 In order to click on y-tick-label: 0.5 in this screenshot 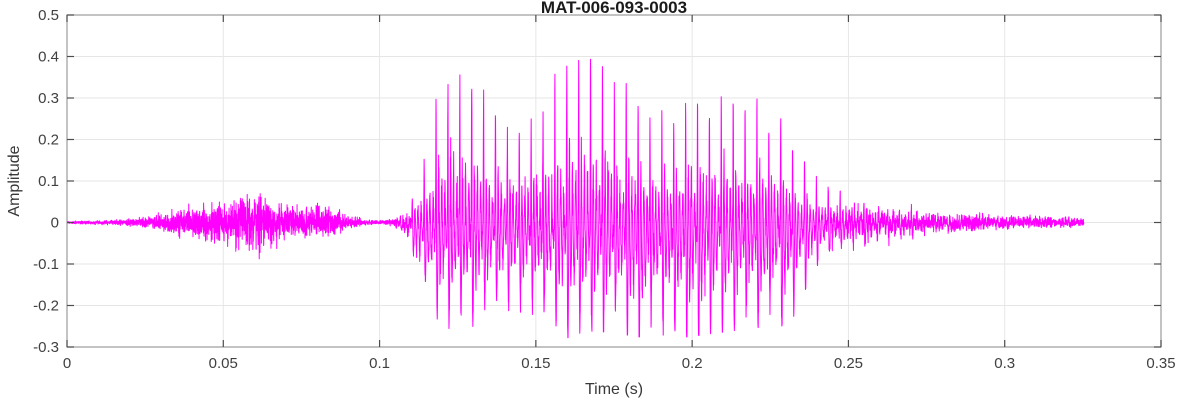, I will do `click(48, 15)`.